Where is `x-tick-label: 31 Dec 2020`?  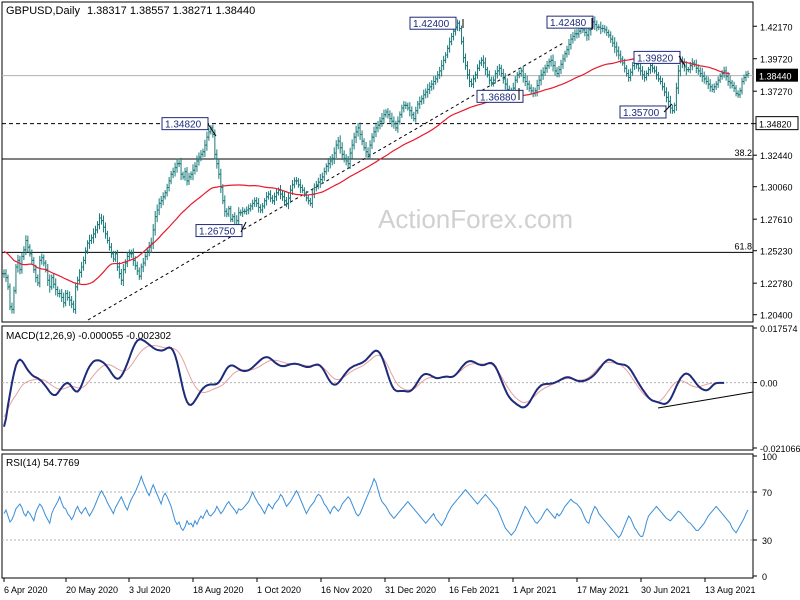 x-tick-label: 31 Dec 2020 is located at coordinates (410, 590).